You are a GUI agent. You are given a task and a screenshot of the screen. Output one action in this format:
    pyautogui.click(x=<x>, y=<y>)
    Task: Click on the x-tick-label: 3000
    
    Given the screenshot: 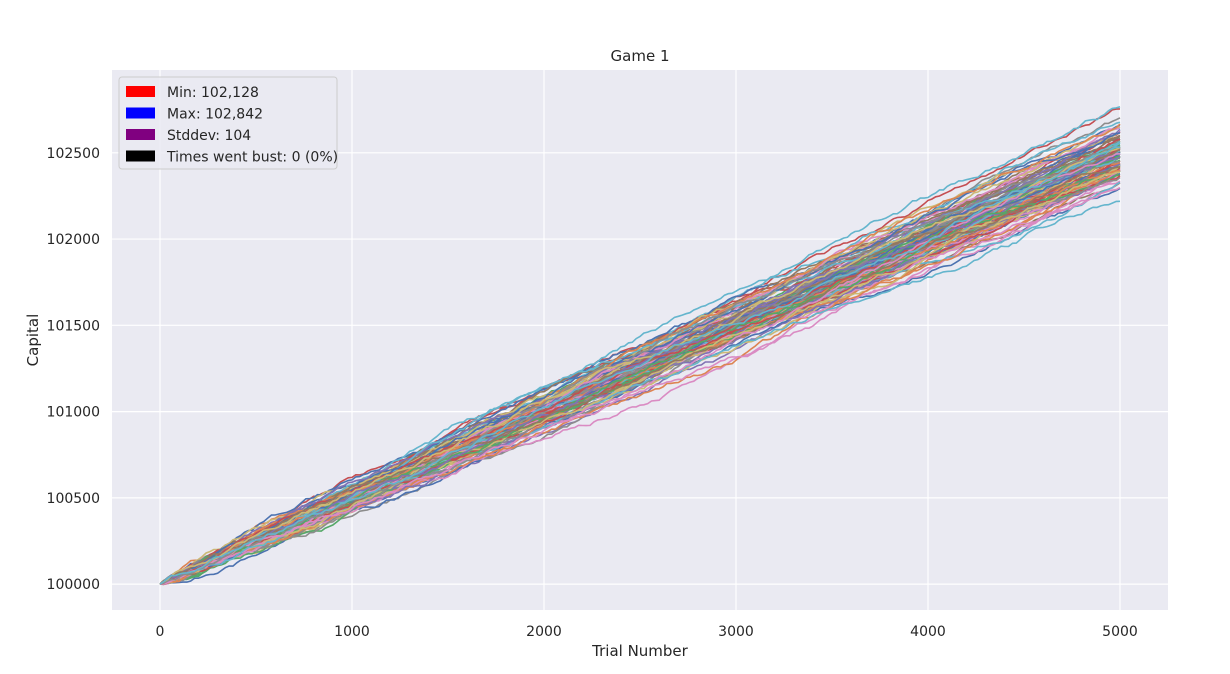 What is the action you would take?
    pyautogui.click(x=736, y=632)
    